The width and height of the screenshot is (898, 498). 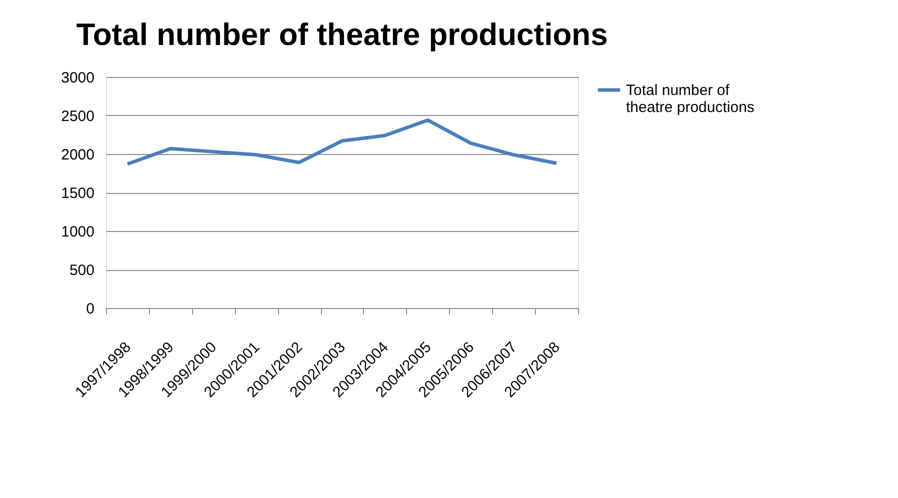 I want to click on legend-label: Total number of theatre productions, so click(x=690, y=99).